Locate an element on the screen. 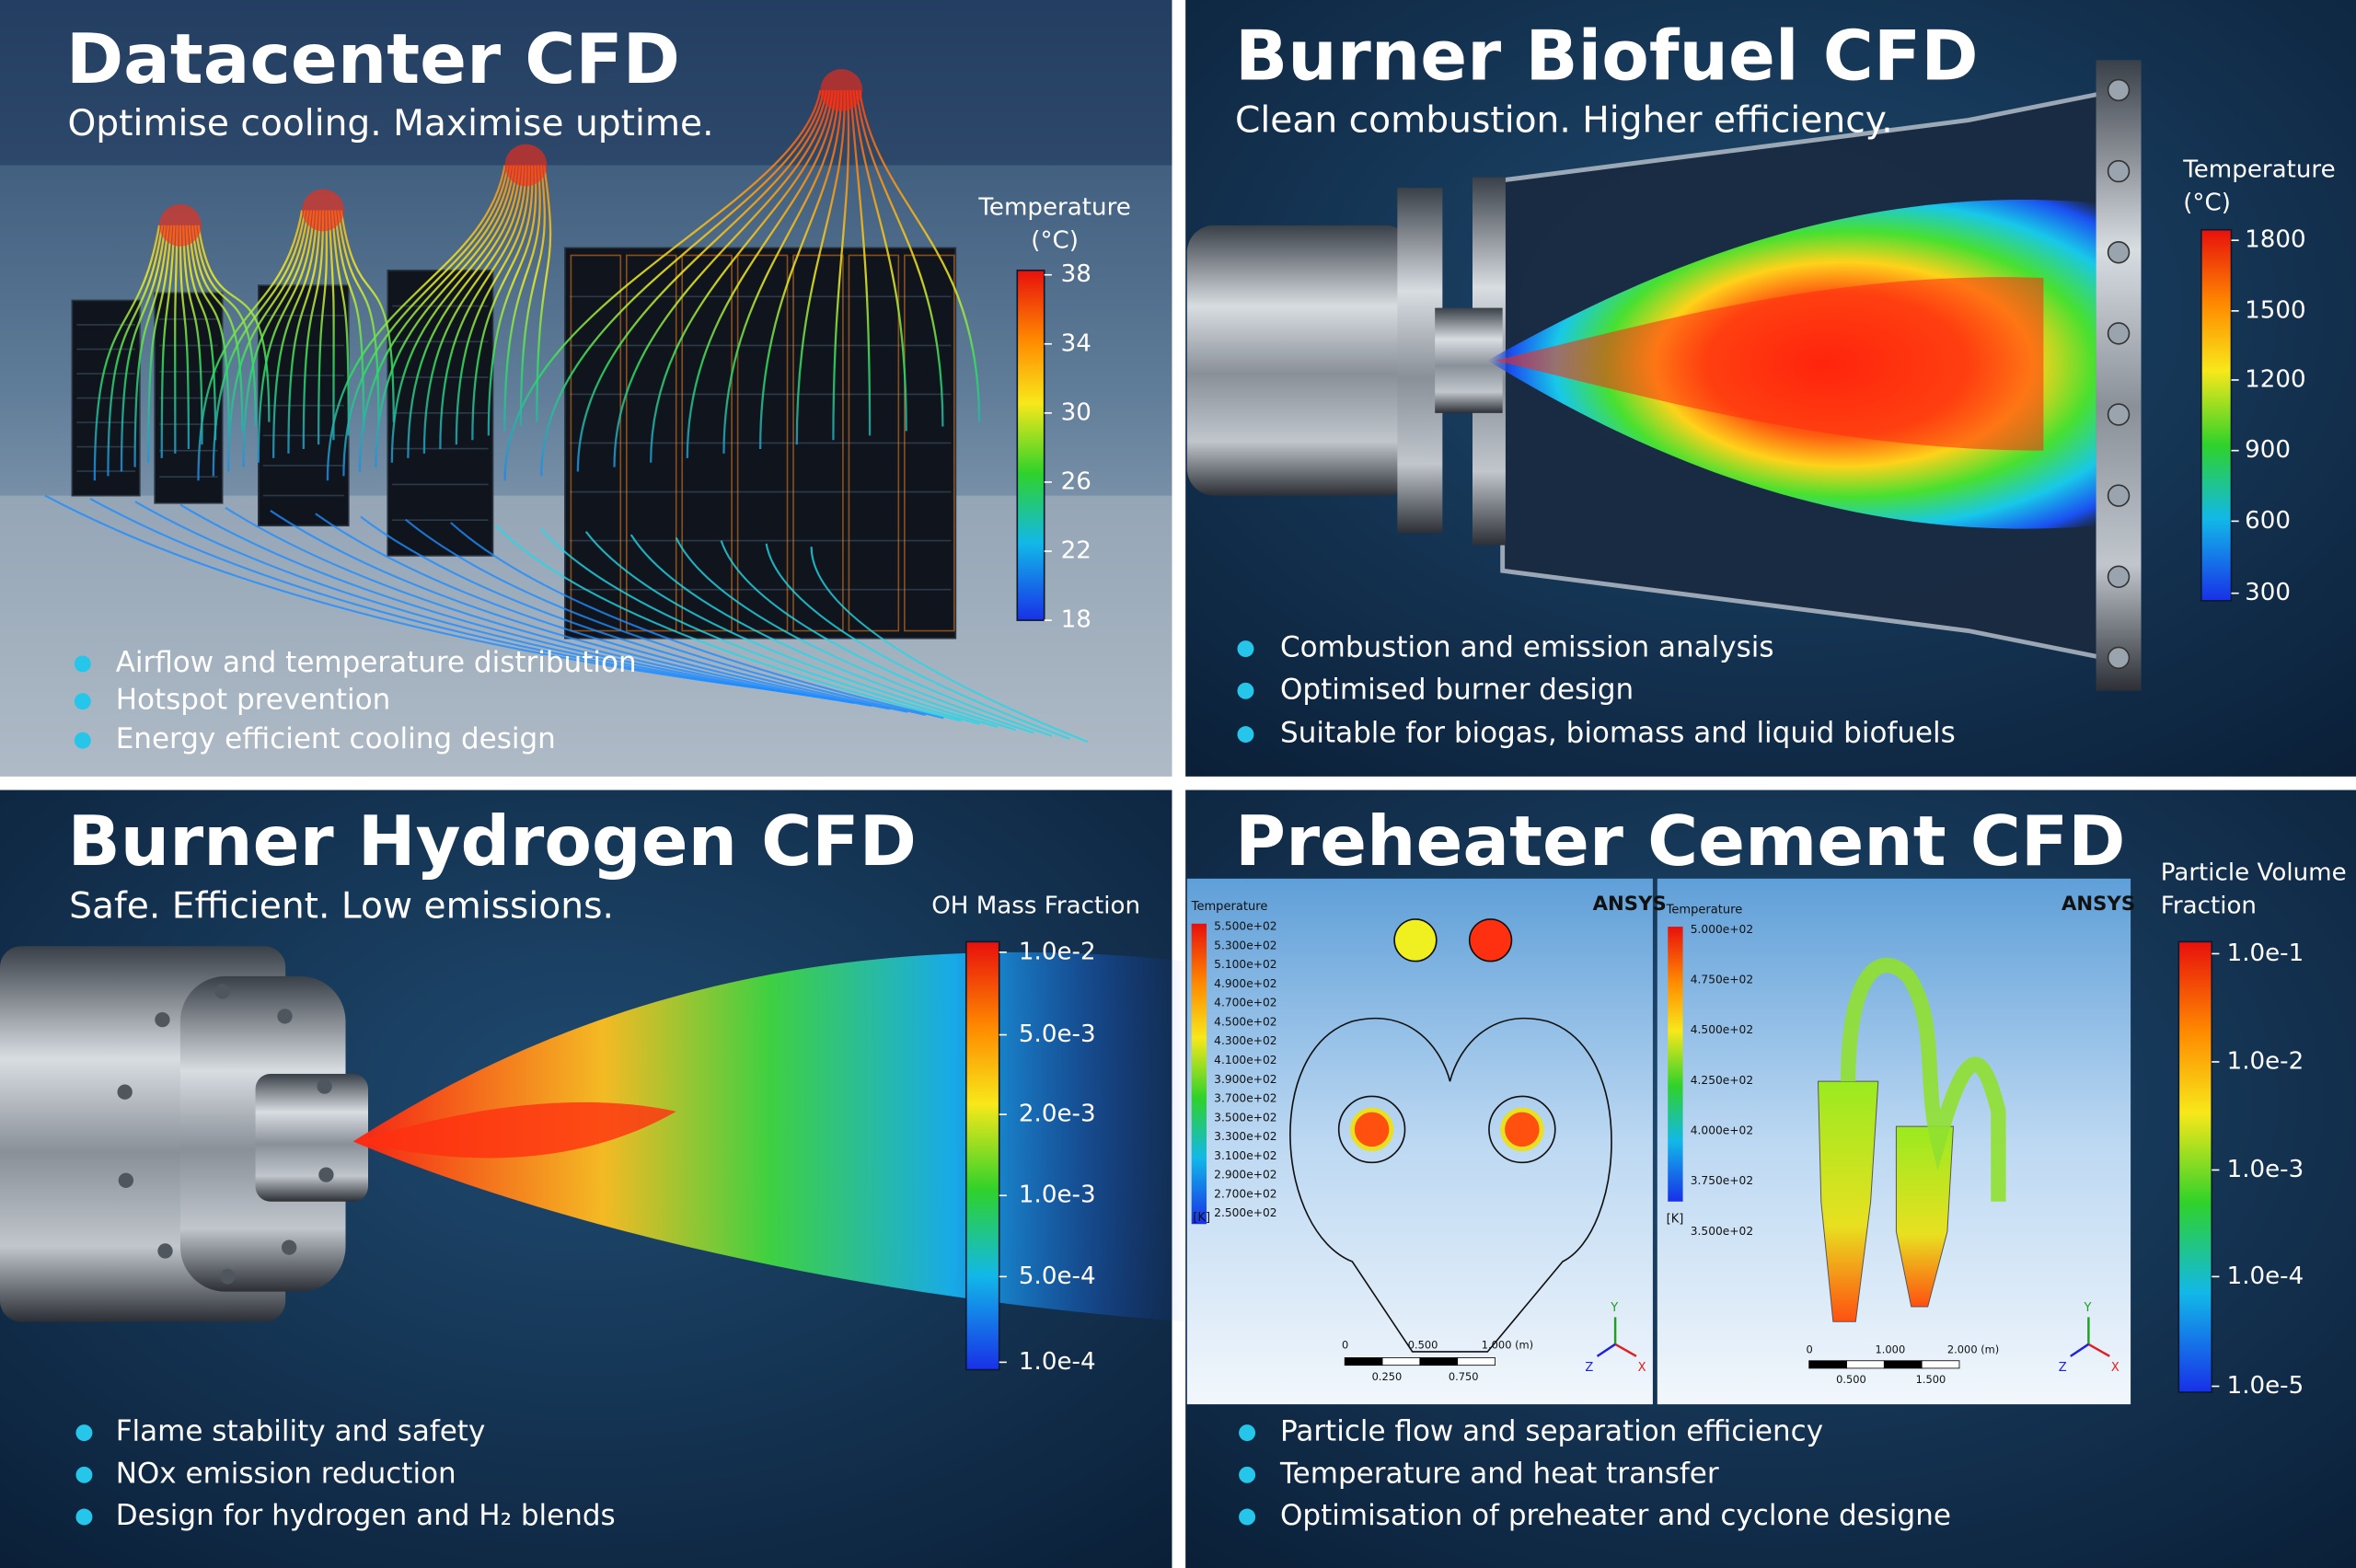 The image size is (2356, 1568). ansys-legend-label: 5.500e+02 is located at coordinates (1245, 926).